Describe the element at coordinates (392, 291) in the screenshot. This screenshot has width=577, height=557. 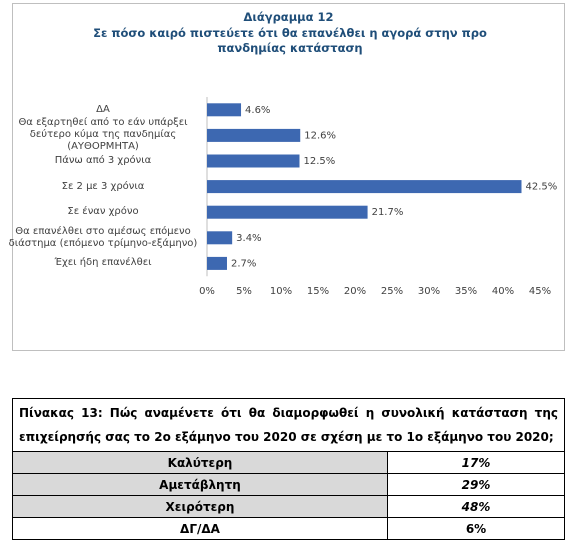
I see `x-tick-label: 25%` at that location.